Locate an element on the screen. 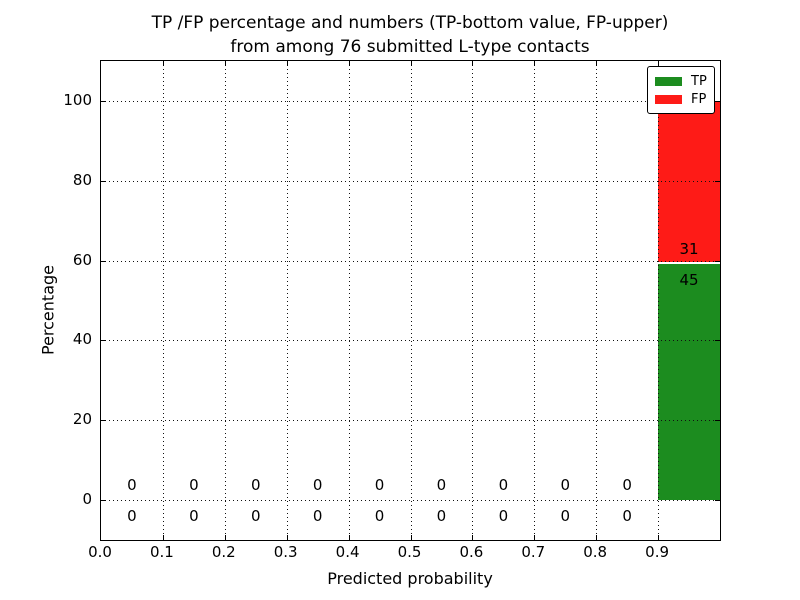  x-tick-label: 0.8 is located at coordinates (595, 552).